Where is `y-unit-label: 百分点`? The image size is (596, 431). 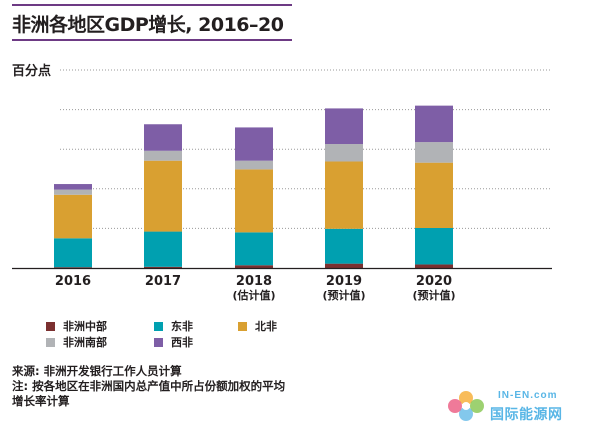
y-unit-label: 百分点 is located at coordinates (32, 71).